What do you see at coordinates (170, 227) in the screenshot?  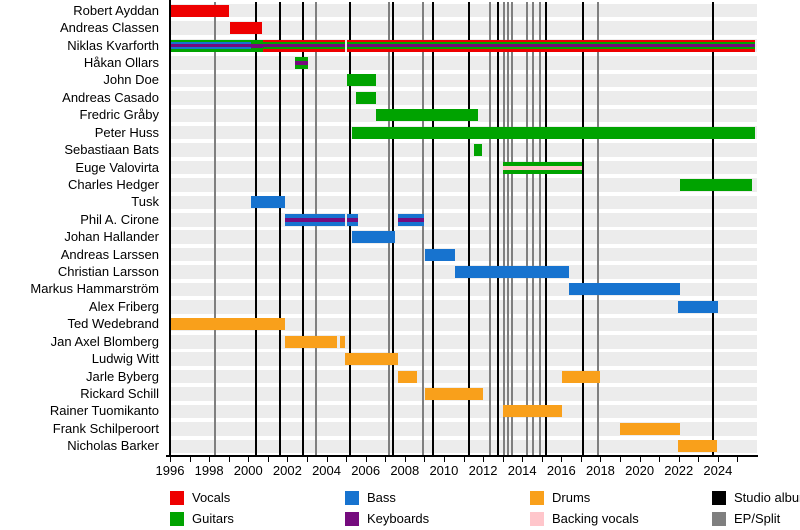 I see `plot-left-border` at bounding box center [170, 227].